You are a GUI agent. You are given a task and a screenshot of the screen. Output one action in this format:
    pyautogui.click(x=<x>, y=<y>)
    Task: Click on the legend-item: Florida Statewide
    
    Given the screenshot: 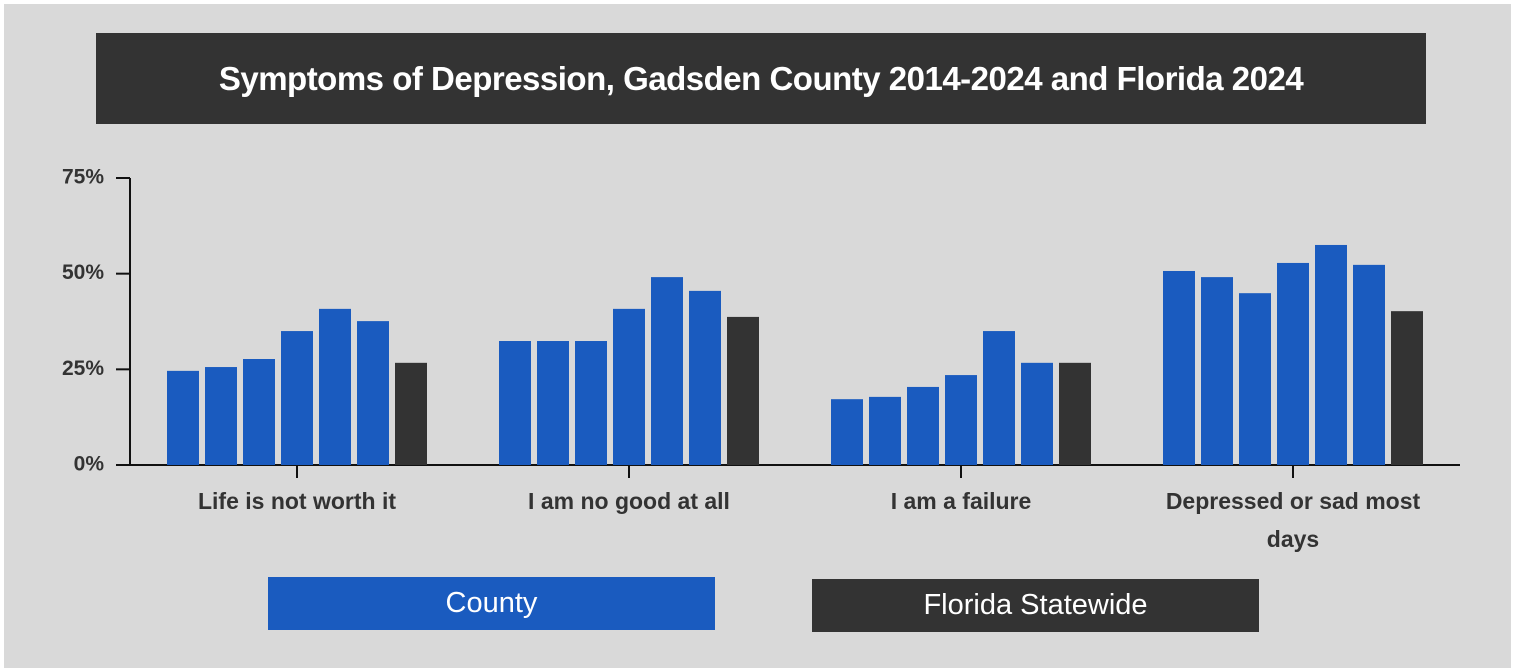 What is the action you would take?
    pyautogui.click(x=1035, y=605)
    